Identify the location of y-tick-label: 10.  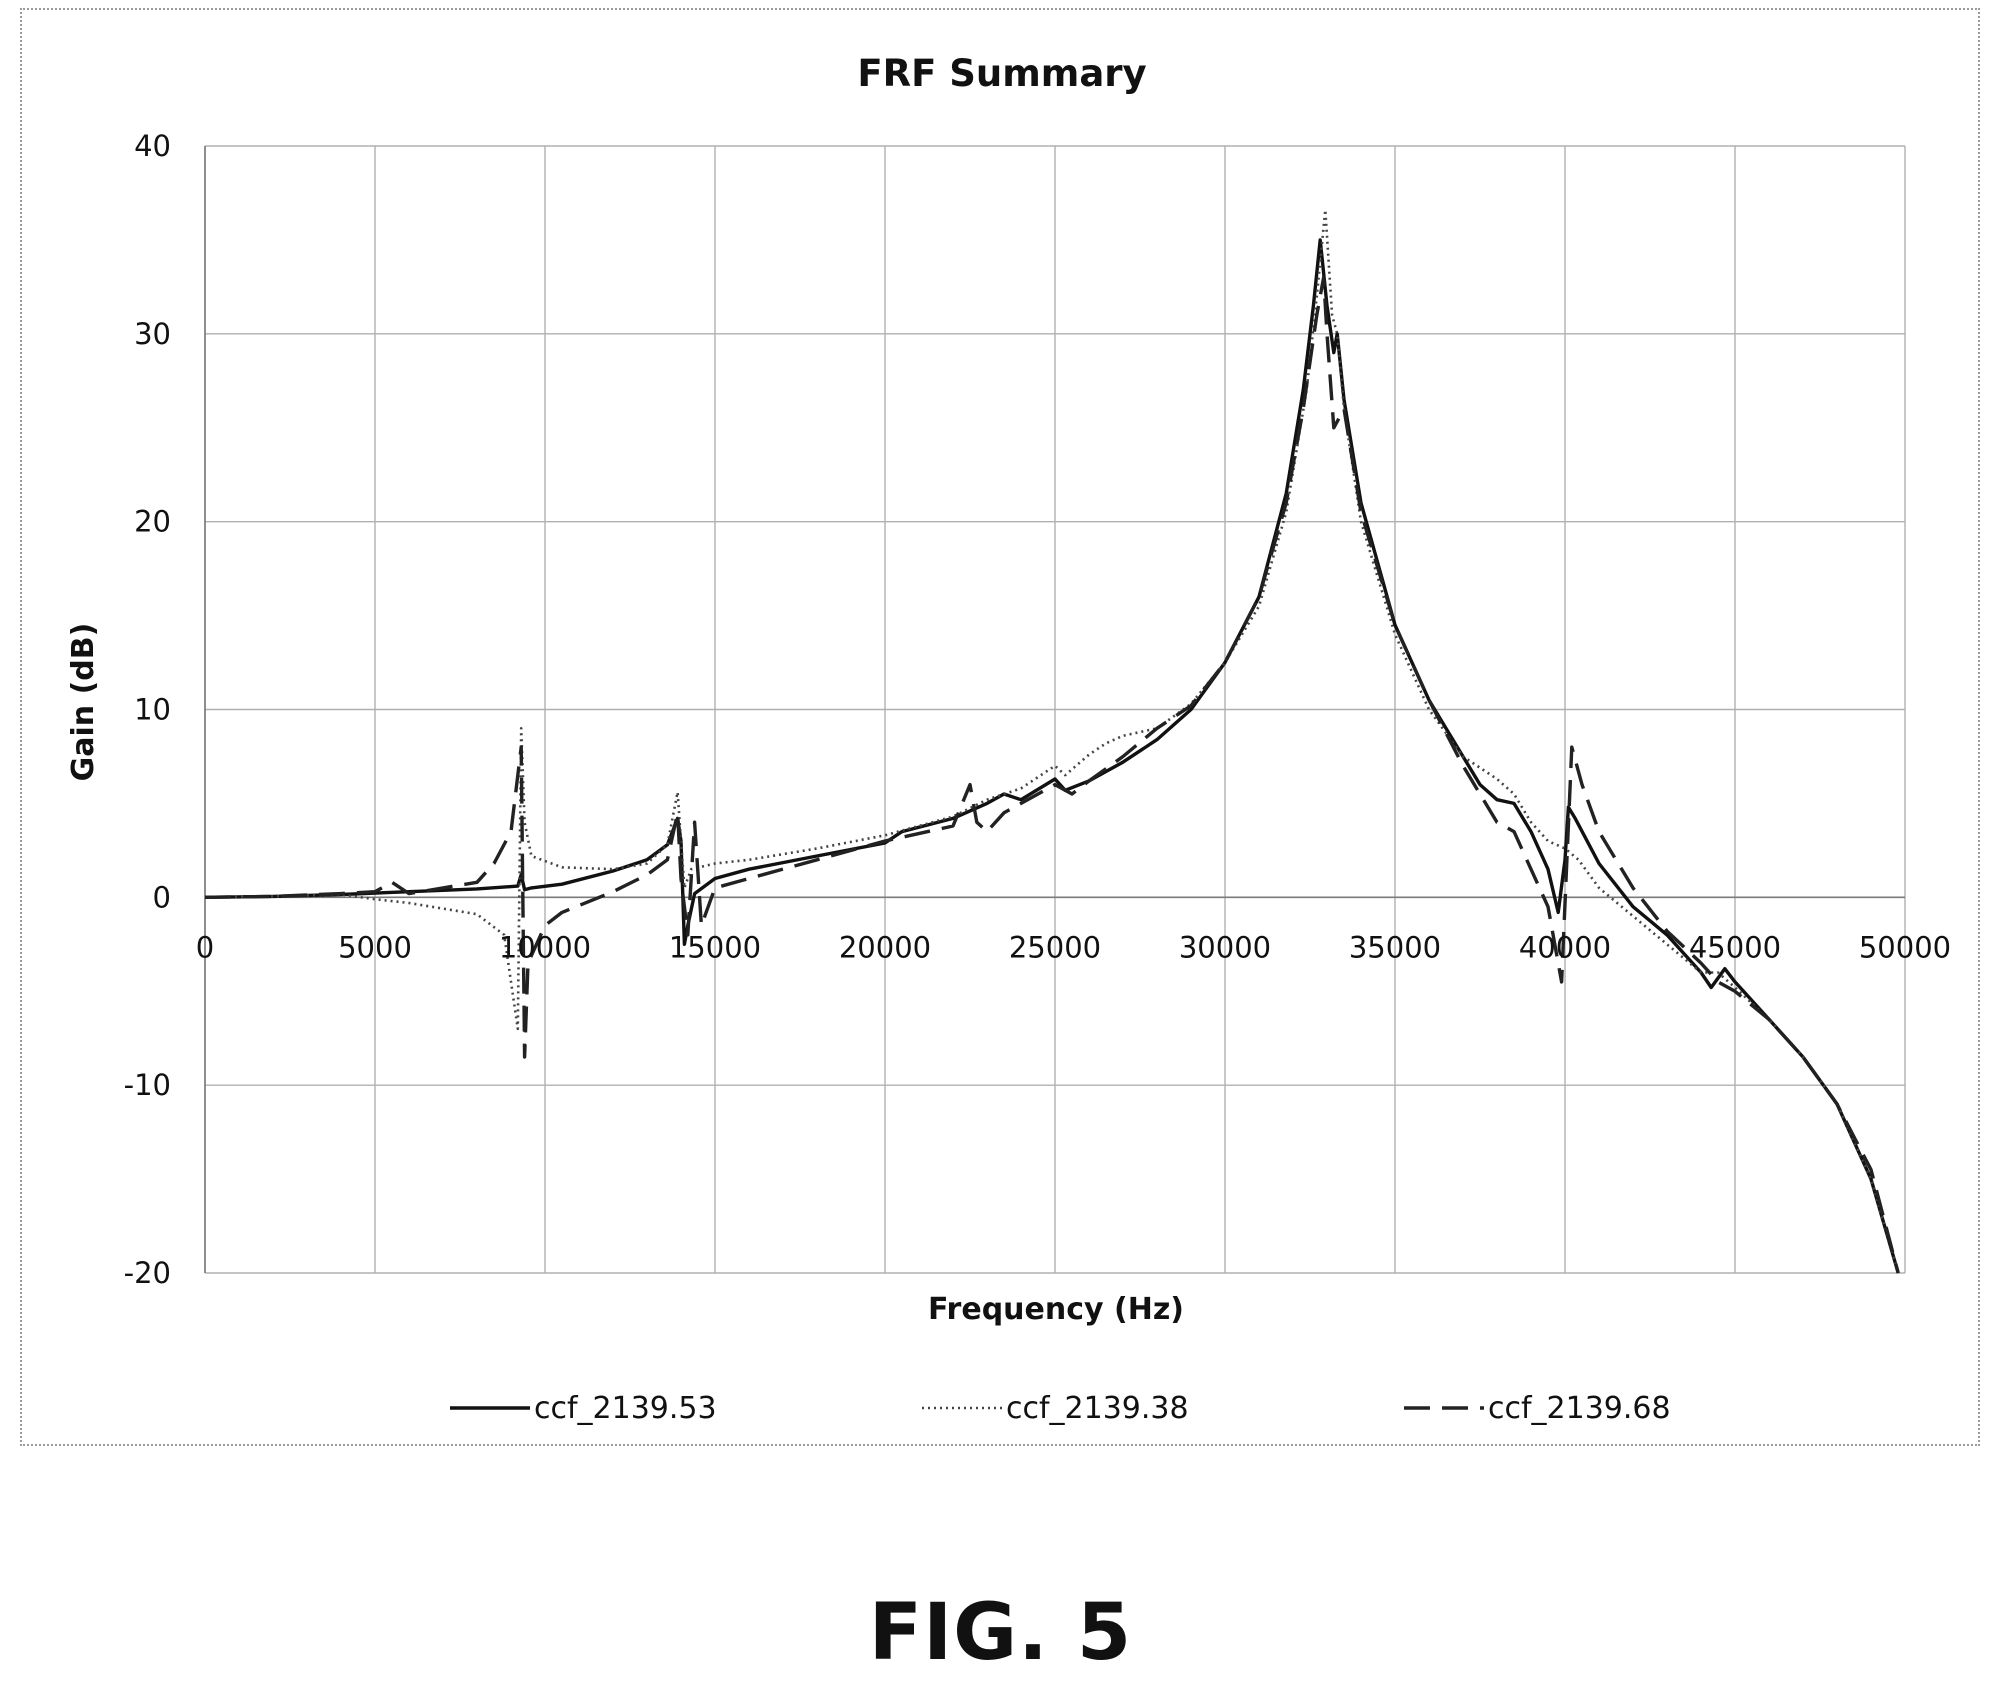
(152, 710).